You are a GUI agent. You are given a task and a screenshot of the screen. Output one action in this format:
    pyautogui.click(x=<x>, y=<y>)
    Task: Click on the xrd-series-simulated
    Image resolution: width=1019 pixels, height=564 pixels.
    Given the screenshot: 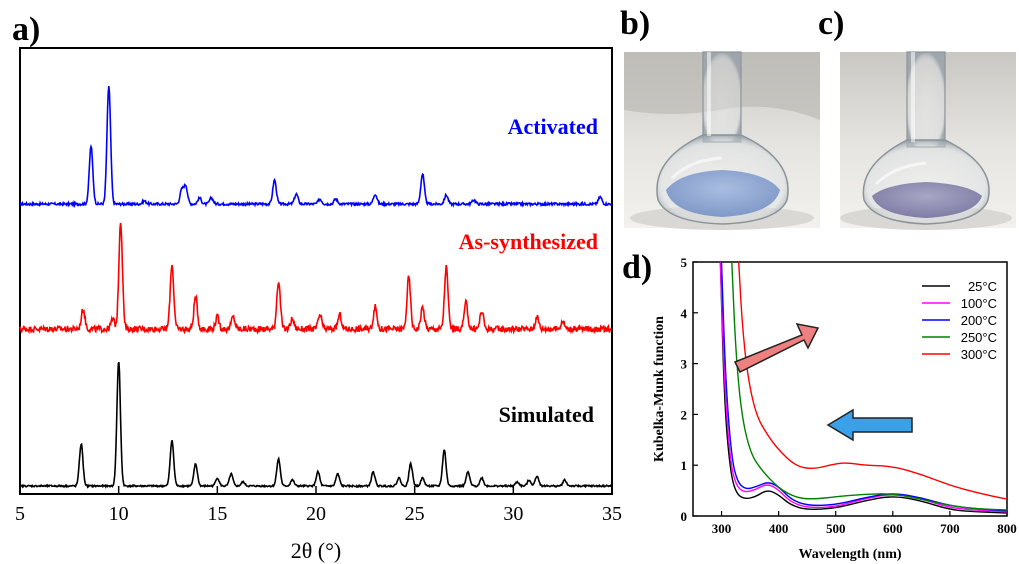 What is the action you would take?
    pyautogui.click(x=316, y=425)
    